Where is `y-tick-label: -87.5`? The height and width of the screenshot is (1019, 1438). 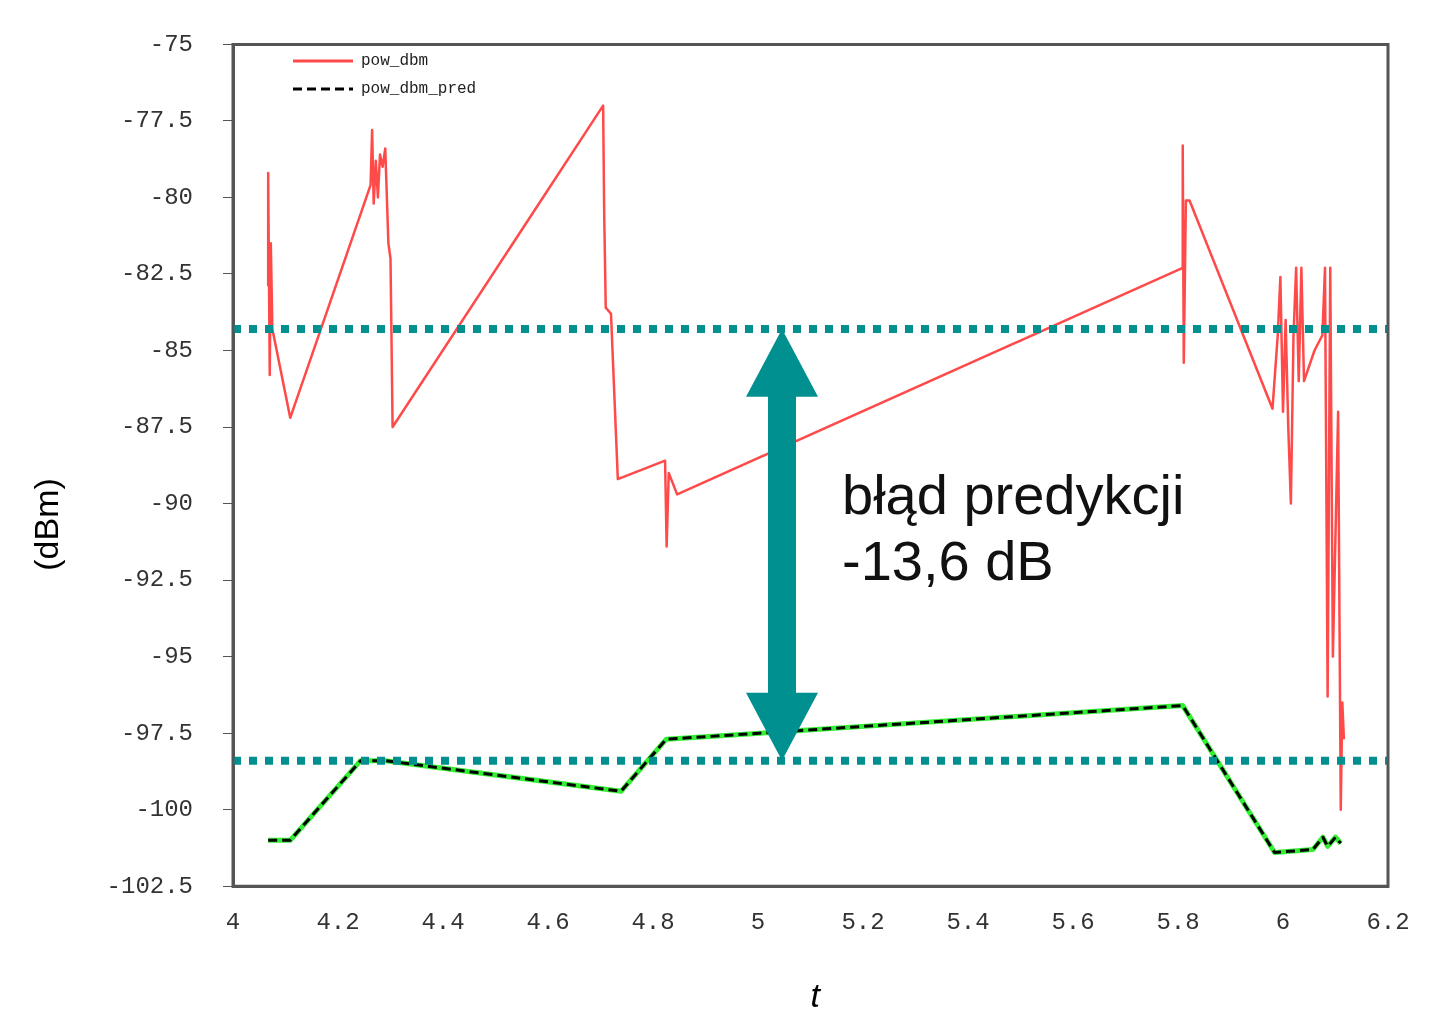 y-tick-label: -87.5 is located at coordinates (156, 427).